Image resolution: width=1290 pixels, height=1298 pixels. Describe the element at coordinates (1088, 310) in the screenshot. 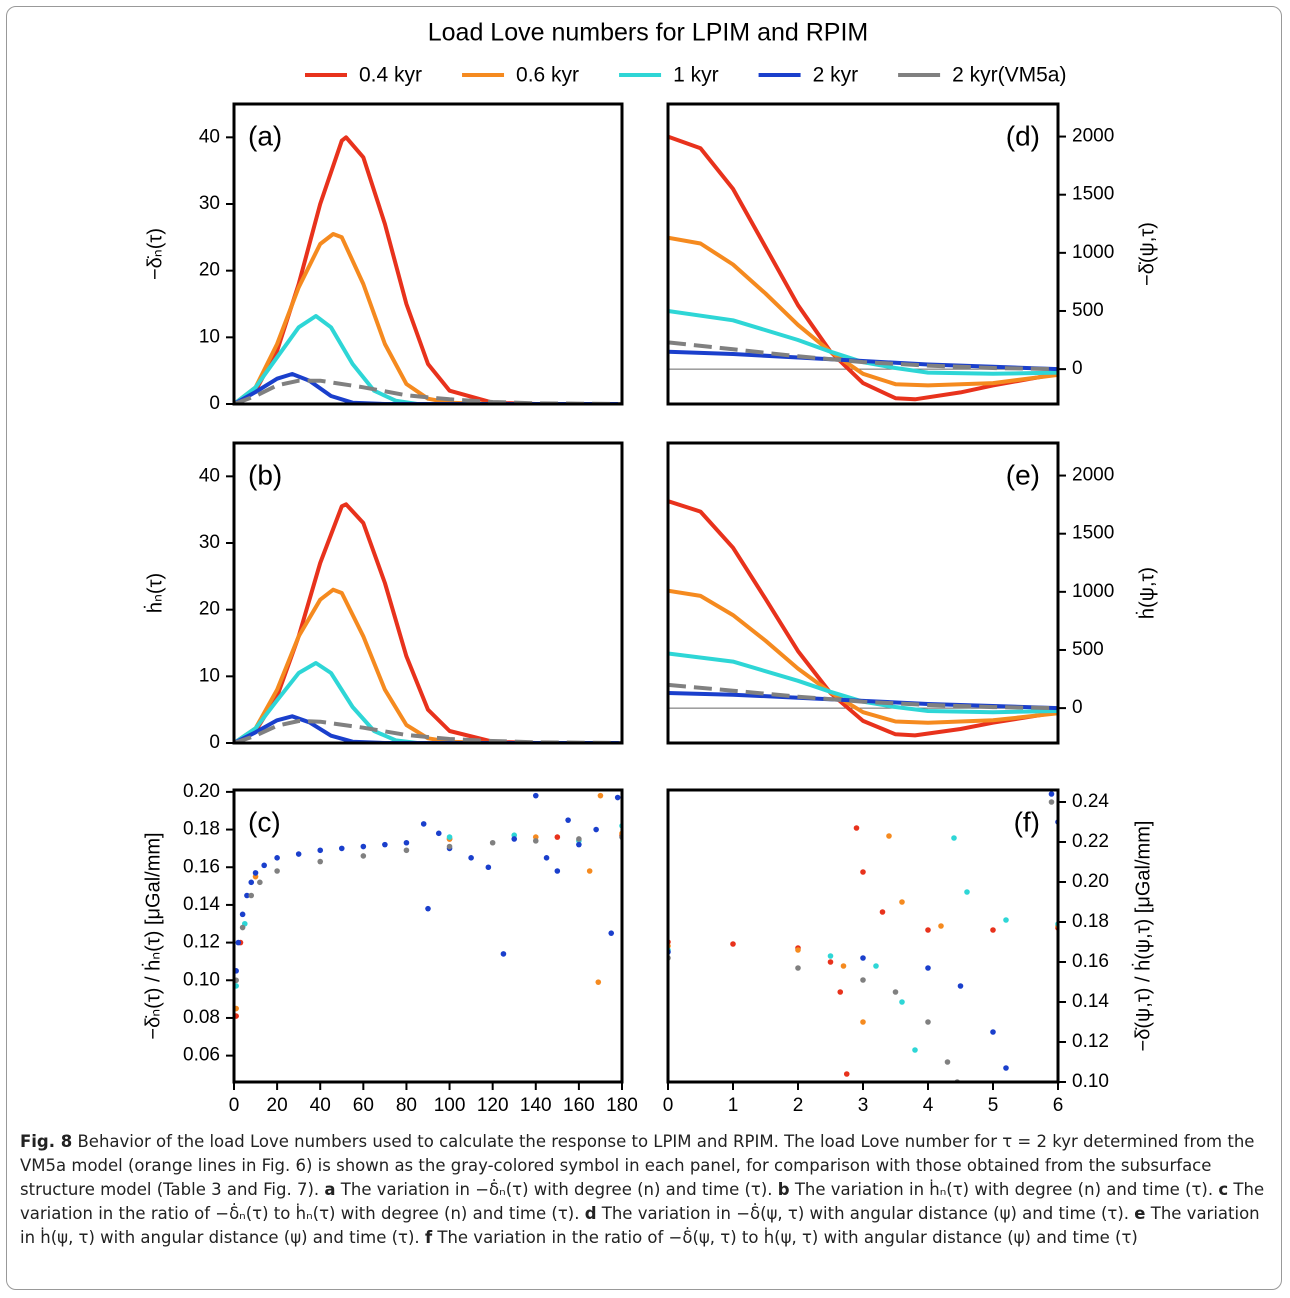

I see `y-tick-label: 500` at that location.